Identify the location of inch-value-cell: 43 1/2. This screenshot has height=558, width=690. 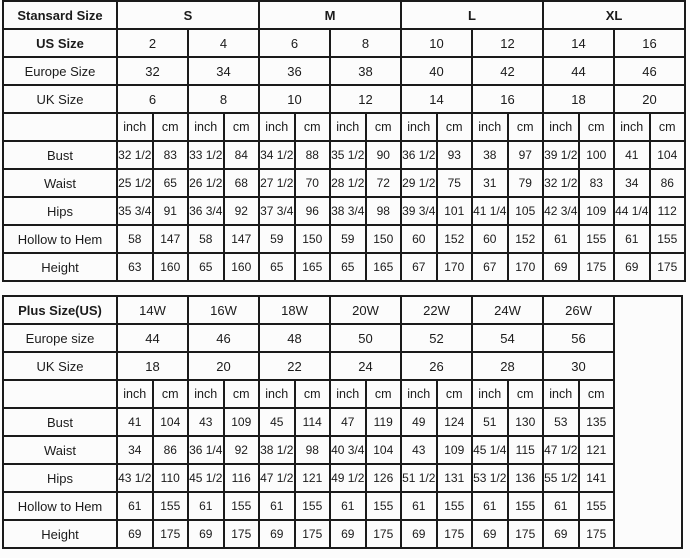
(135, 478).